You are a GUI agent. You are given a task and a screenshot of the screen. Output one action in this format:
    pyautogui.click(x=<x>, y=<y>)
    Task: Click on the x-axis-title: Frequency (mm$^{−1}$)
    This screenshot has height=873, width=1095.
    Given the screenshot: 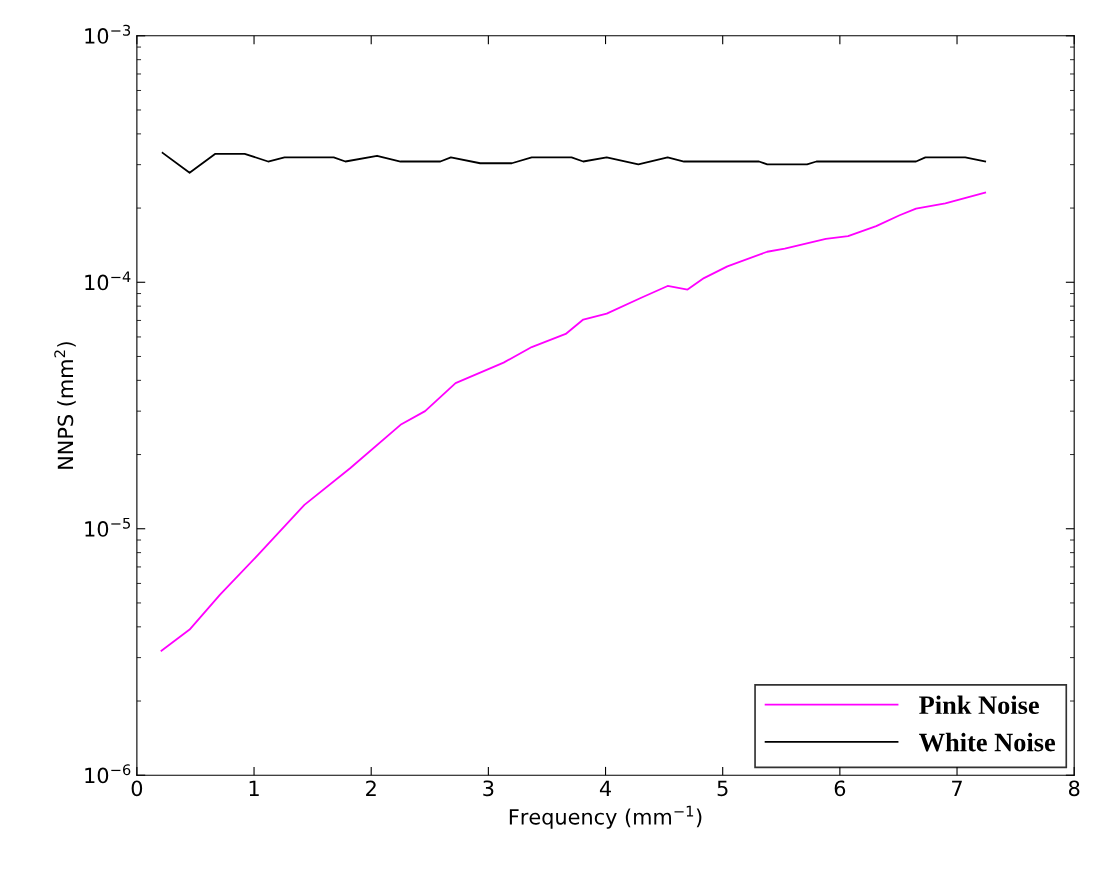 What is the action you would take?
    pyautogui.click(x=605, y=817)
    